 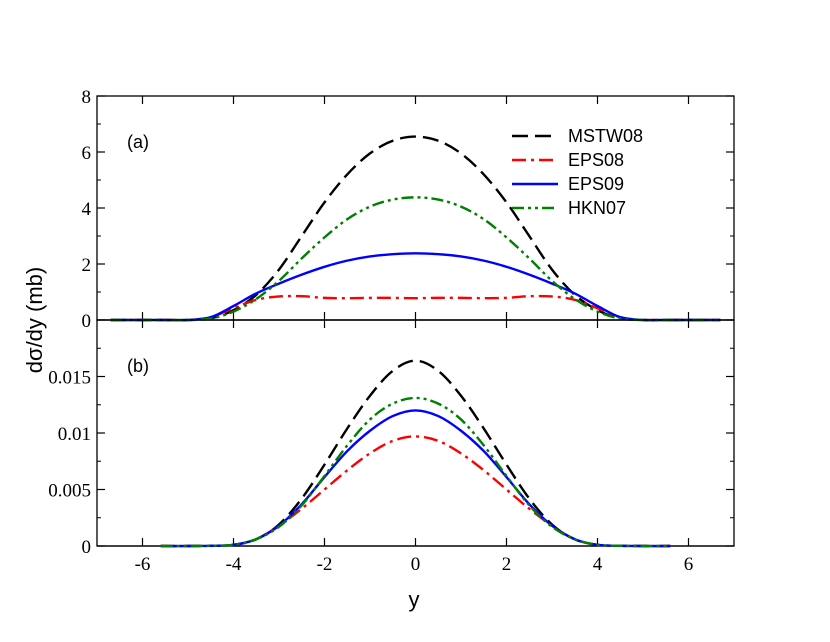 What do you see at coordinates (596, 184) in the screenshot?
I see `legend-entry-eps09: EPS09` at bounding box center [596, 184].